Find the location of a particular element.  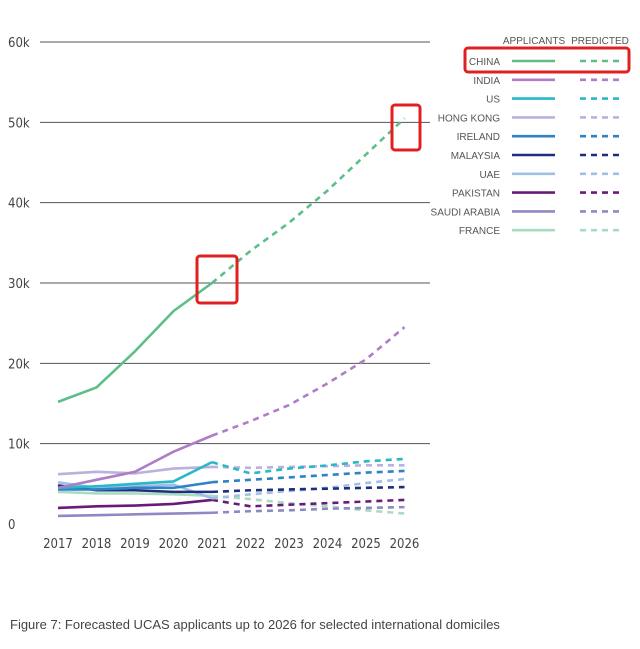

series-actual-china is located at coordinates (135, 342).